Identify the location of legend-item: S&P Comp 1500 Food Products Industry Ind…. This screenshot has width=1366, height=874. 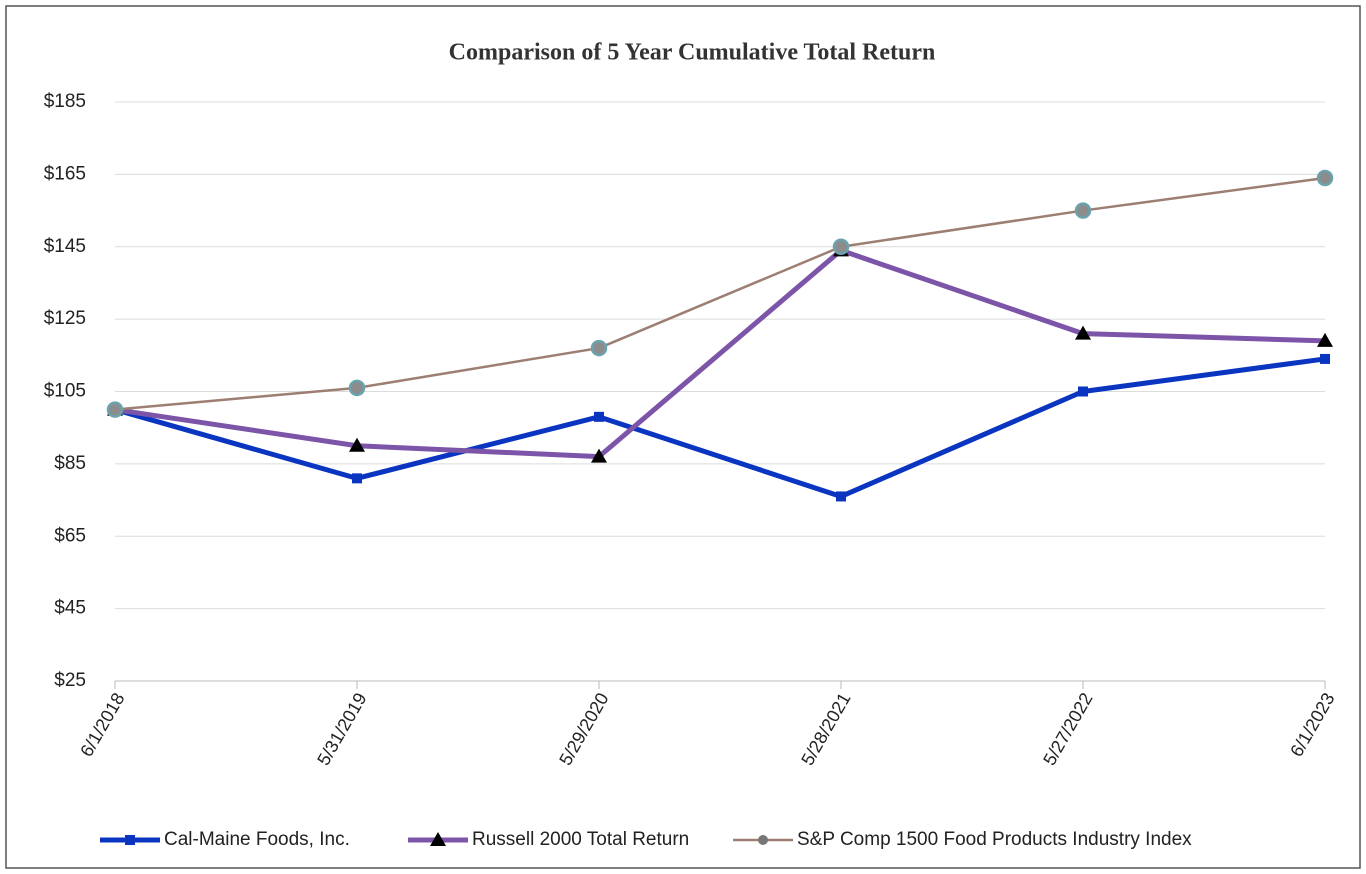
(962, 839).